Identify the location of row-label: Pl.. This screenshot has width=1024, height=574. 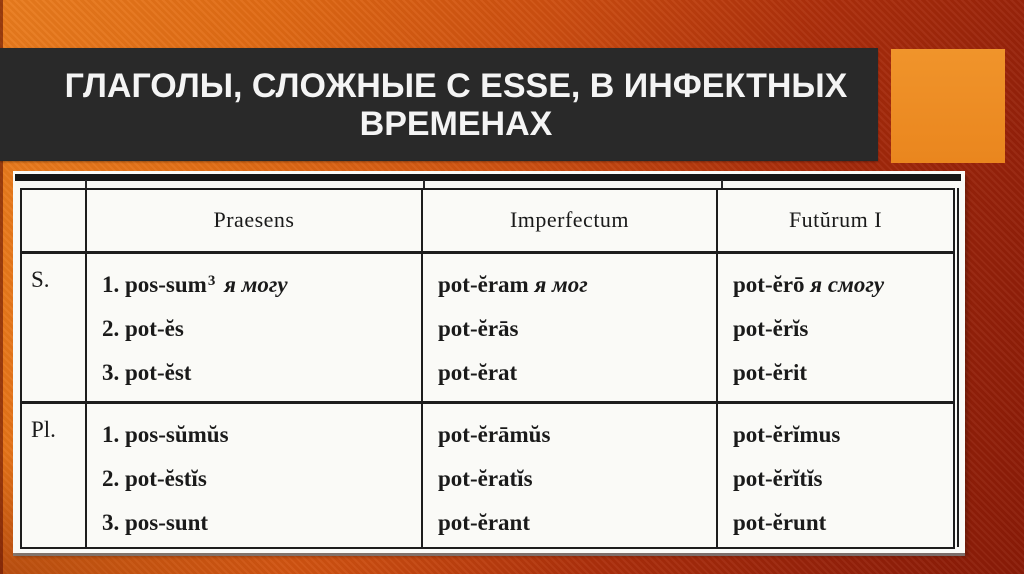
(53, 475).